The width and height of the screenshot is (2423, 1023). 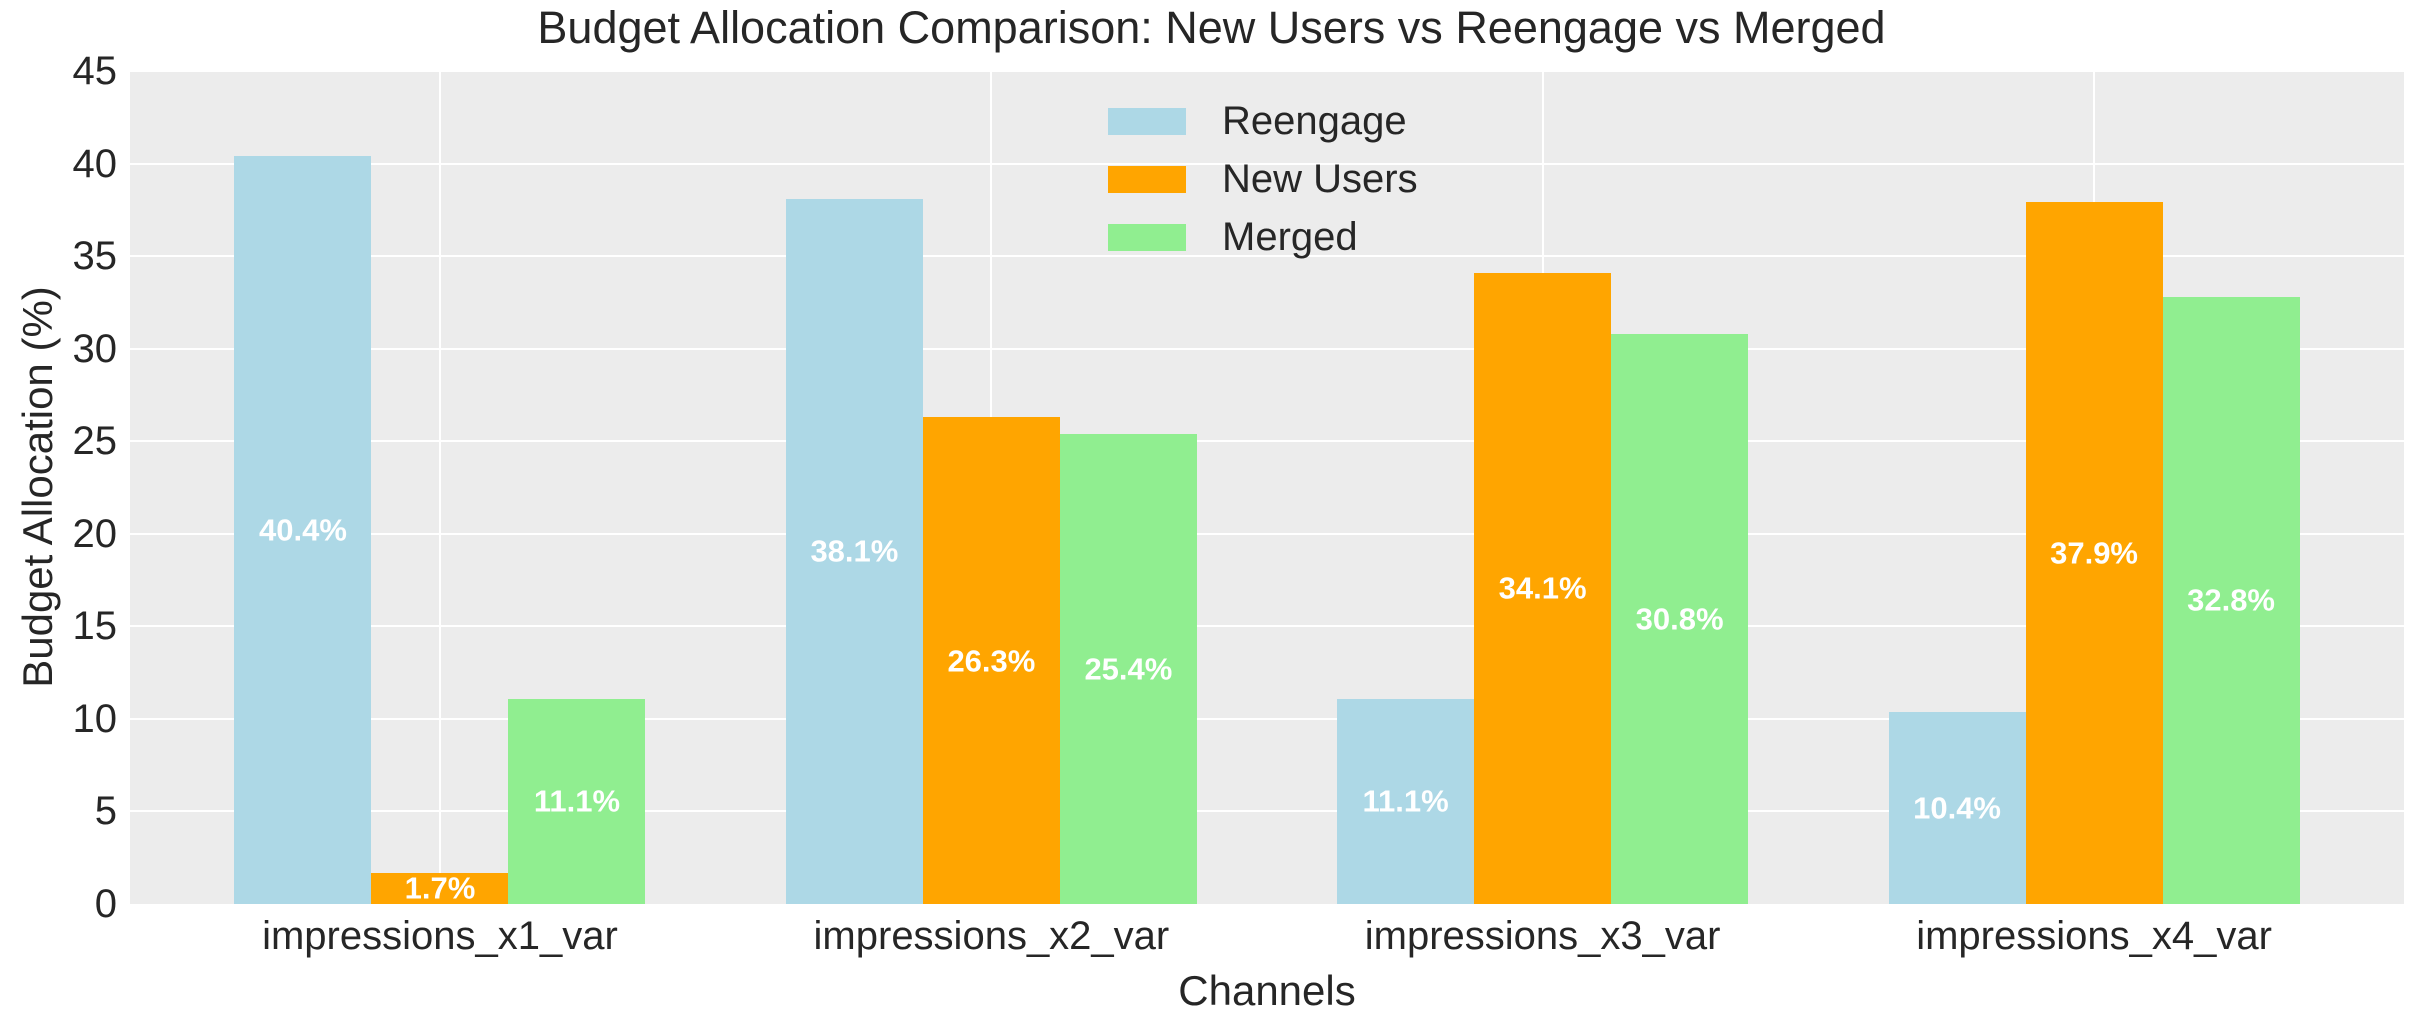 I want to click on legend-label: Reengage, so click(x=1314, y=121).